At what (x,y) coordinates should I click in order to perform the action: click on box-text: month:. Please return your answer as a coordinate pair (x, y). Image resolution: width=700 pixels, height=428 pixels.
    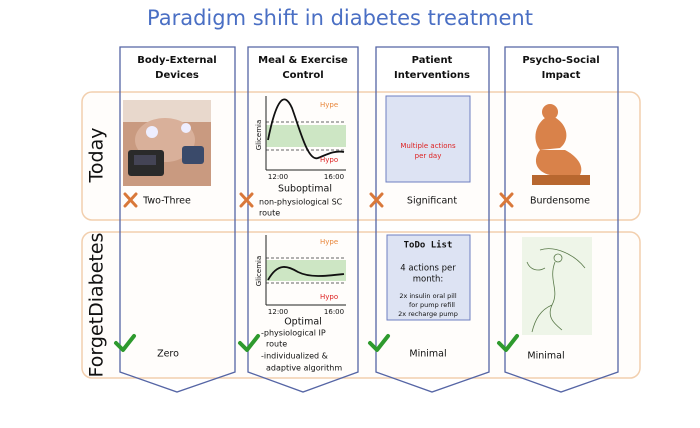
    Looking at the image, I should click on (428, 280).